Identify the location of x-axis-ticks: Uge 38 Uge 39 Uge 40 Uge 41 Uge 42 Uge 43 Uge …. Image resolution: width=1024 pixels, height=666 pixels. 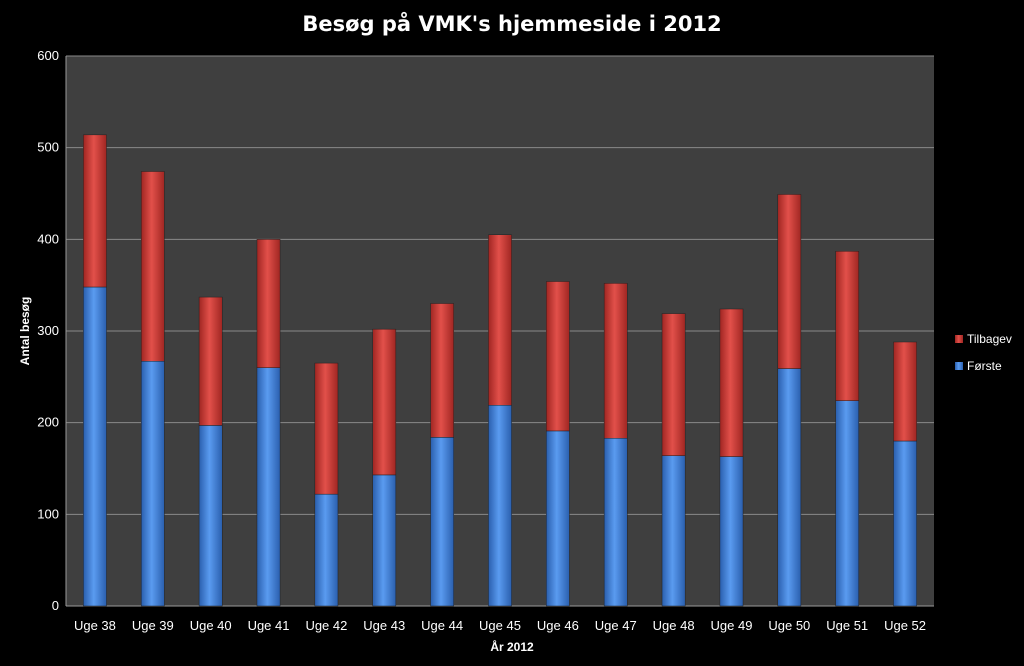
(500, 625).